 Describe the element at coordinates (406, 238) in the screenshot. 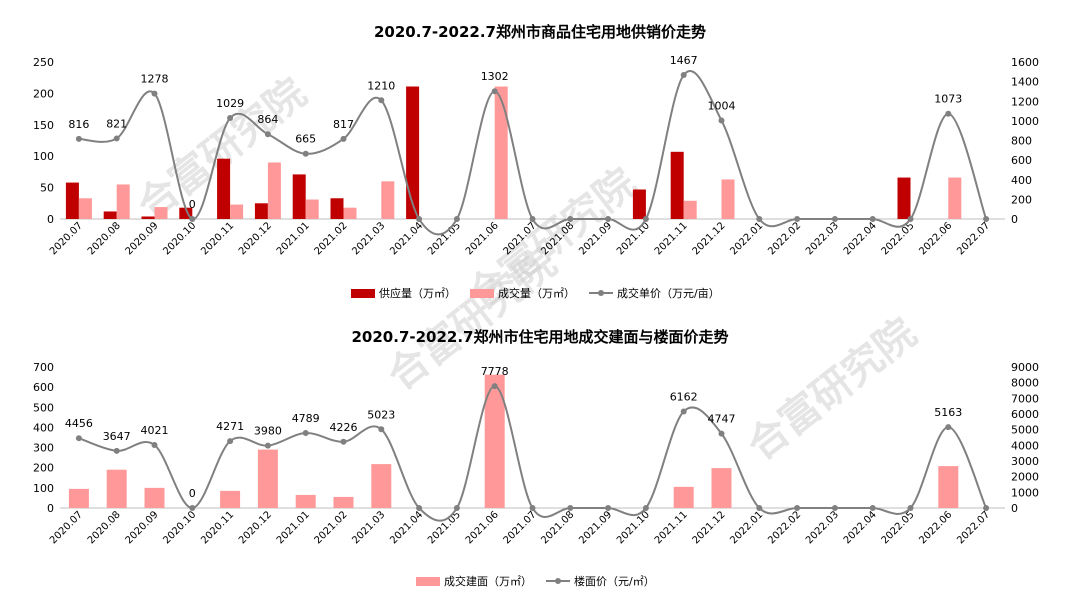

I see `x-tick-label: 2021.04` at that location.